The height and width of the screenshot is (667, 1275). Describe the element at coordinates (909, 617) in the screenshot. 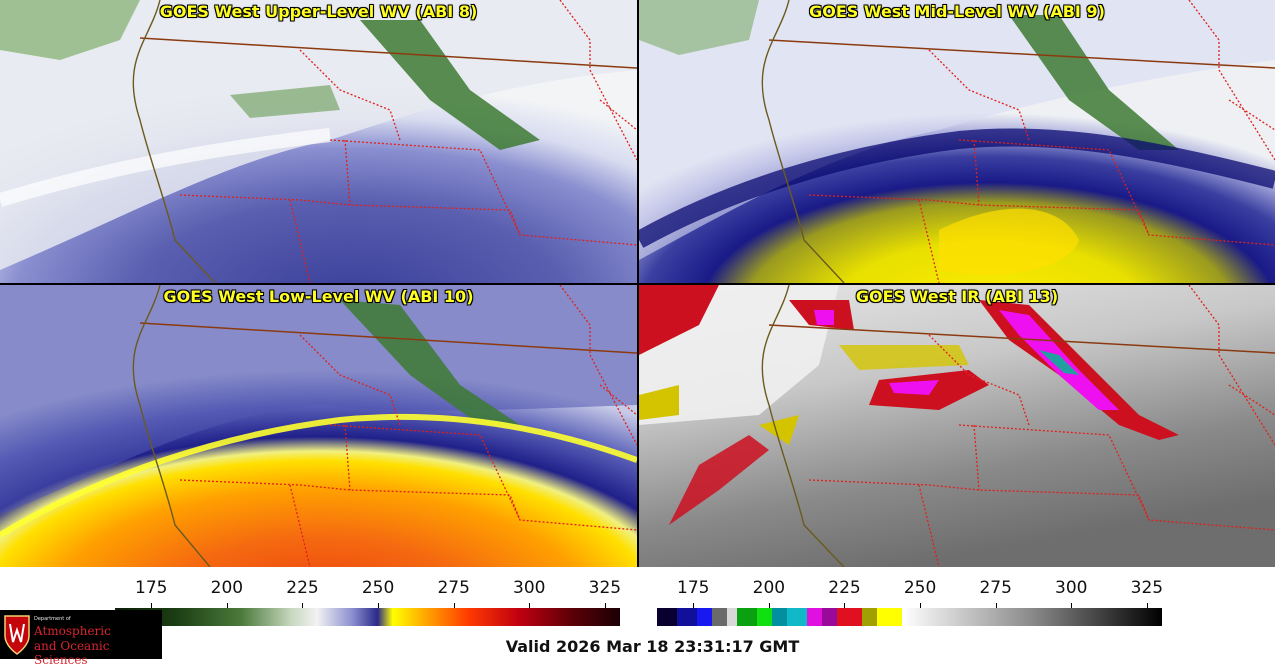

I see `ir-colorbar-gradient` at that location.